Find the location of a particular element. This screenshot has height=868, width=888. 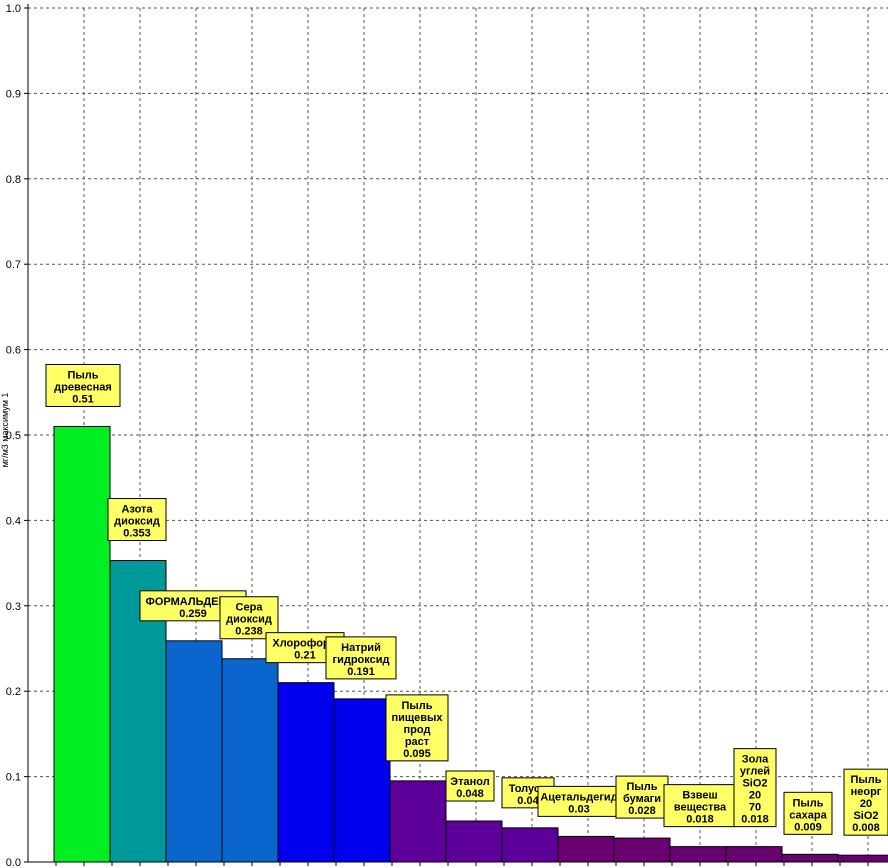

y-tick-label: 0.5 is located at coordinates (13, 436).